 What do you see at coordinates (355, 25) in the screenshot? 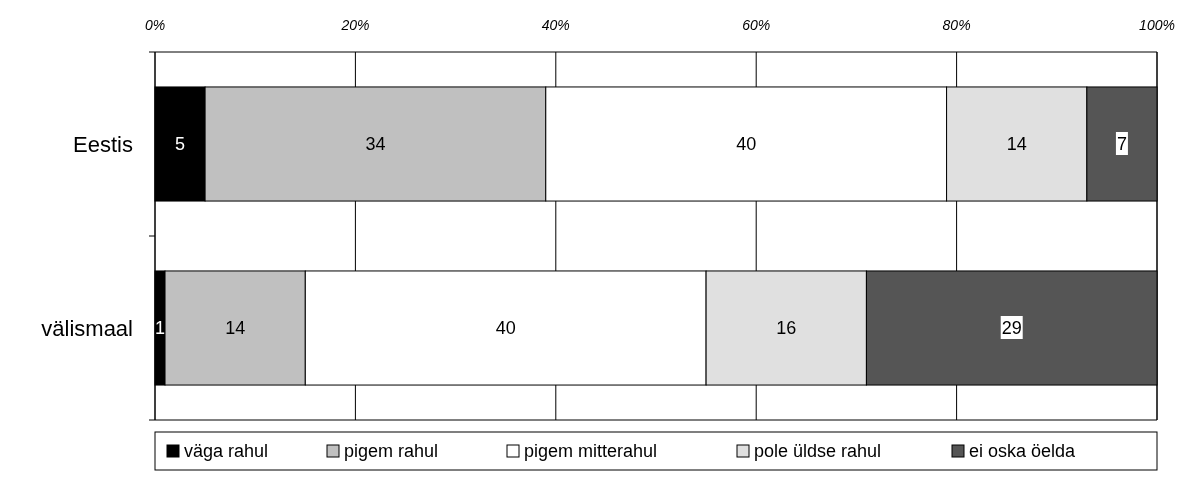
I see `x-tick-label: 20%` at bounding box center [355, 25].